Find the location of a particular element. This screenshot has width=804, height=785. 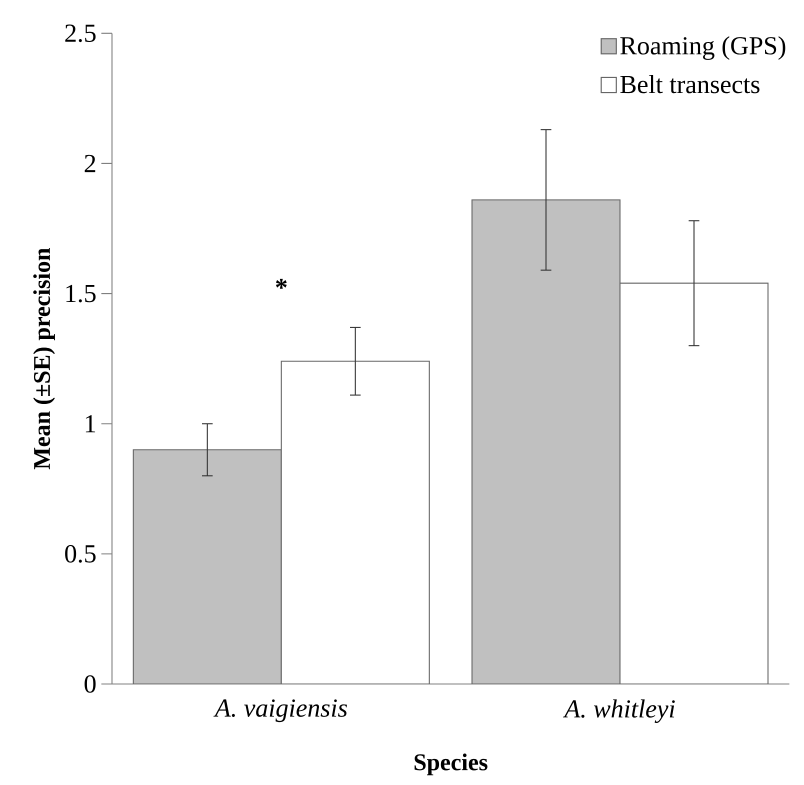

annotation: * is located at coordinates (281, 283).